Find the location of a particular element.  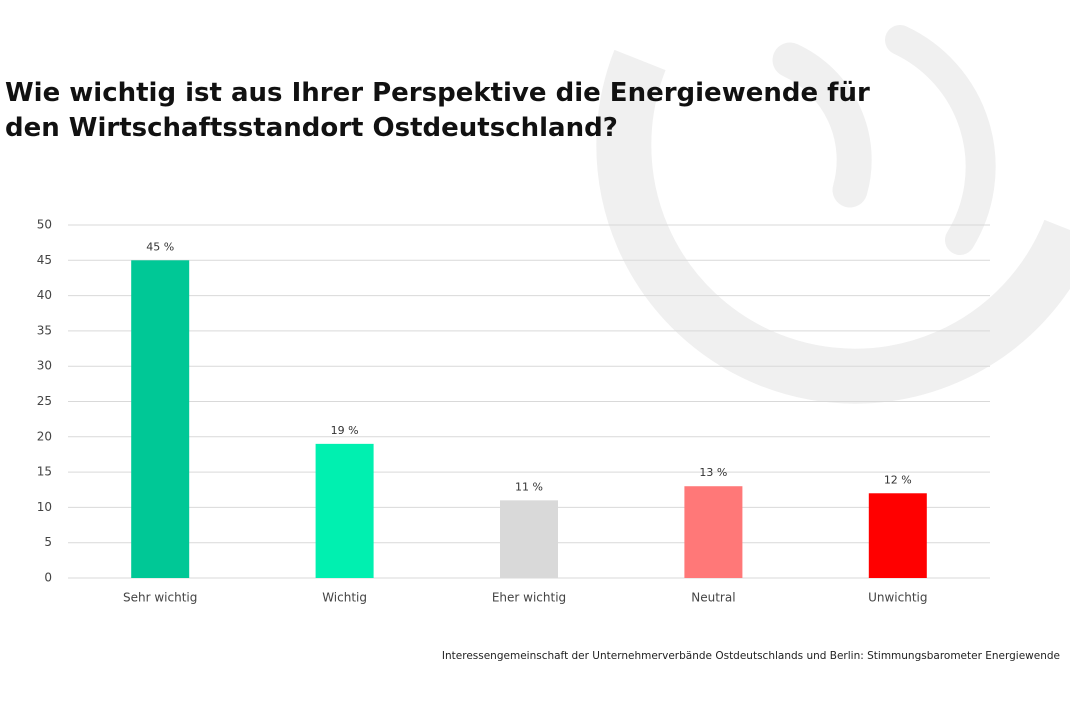

y-tick-label: 35 is located at coordinates (44, 330).